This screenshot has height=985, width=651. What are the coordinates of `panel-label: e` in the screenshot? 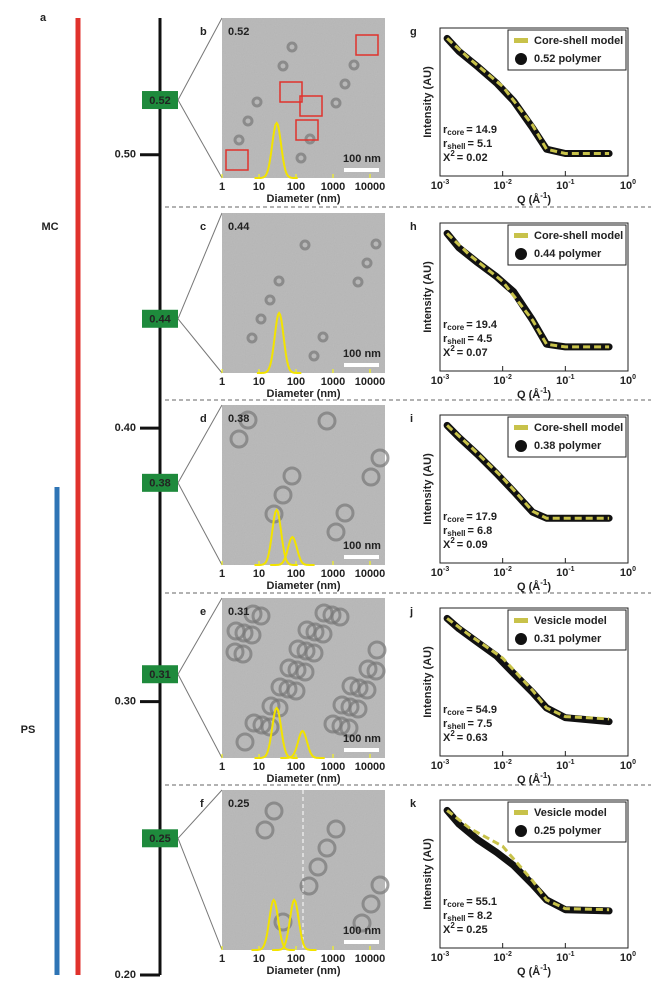 It's located at (203, 612).